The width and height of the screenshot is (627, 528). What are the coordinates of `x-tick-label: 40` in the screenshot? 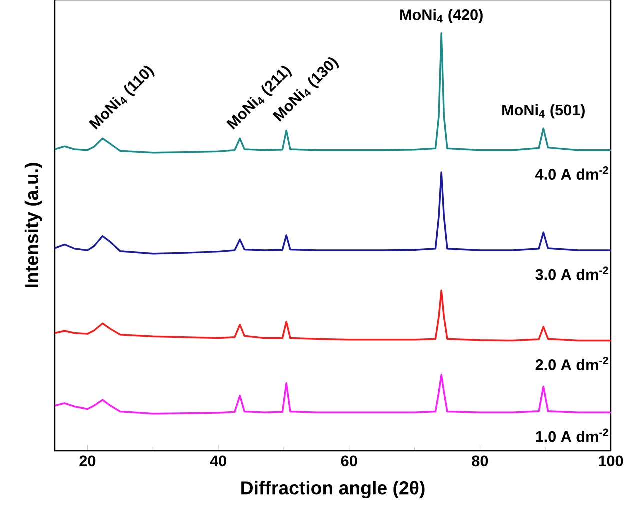 It's located at (218, 461).